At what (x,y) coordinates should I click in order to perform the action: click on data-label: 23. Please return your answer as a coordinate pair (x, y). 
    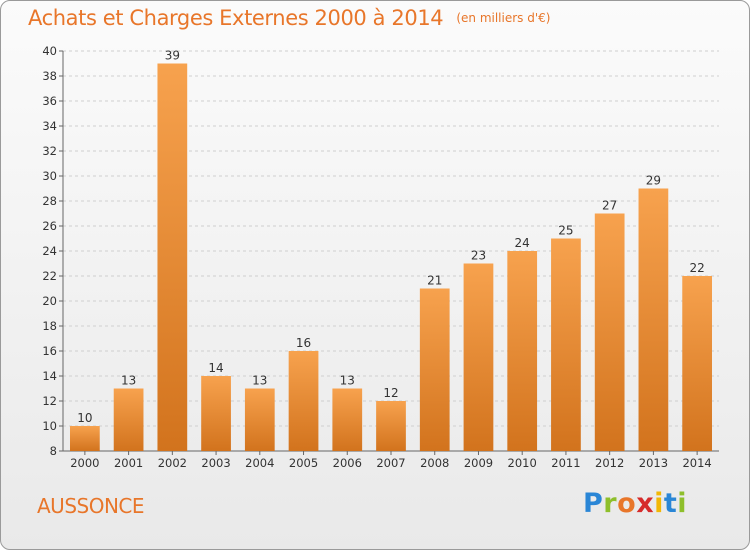
    Looking at the image, I should click on (478, 256).